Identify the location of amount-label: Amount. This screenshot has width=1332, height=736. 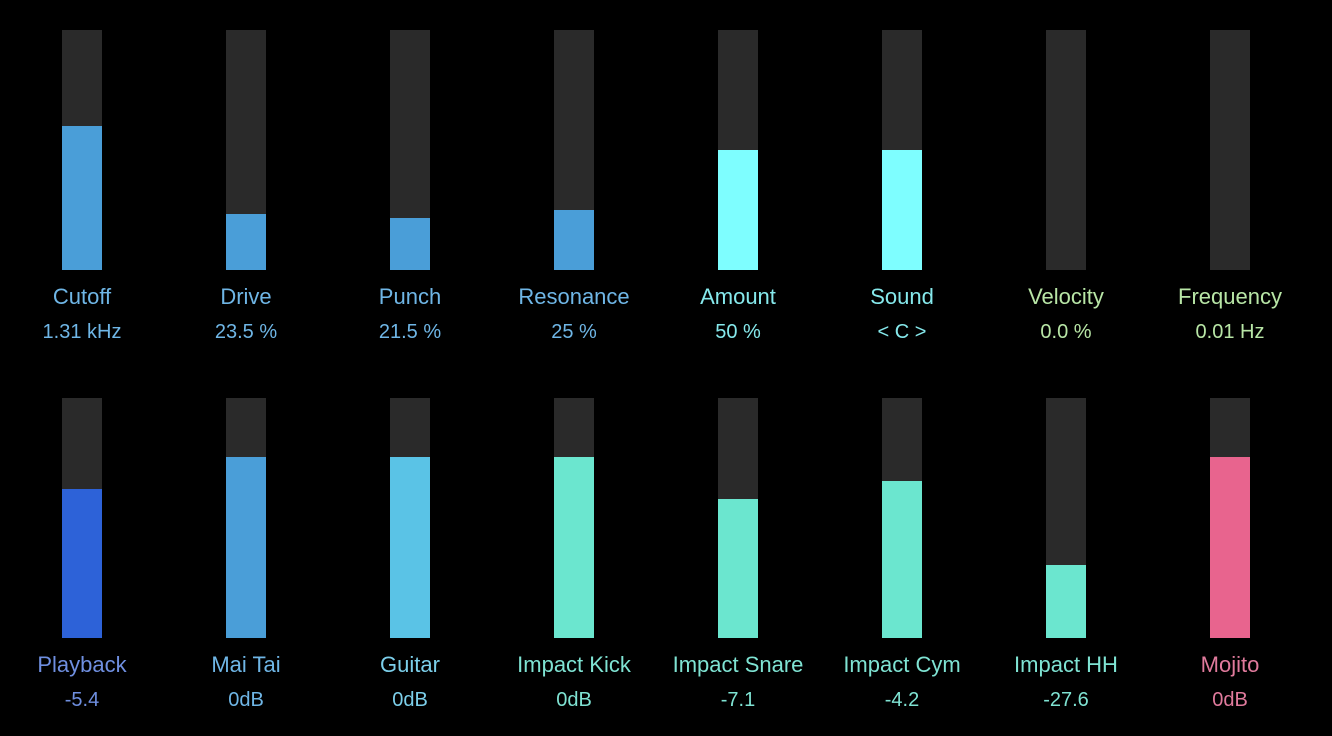
(738, 296).